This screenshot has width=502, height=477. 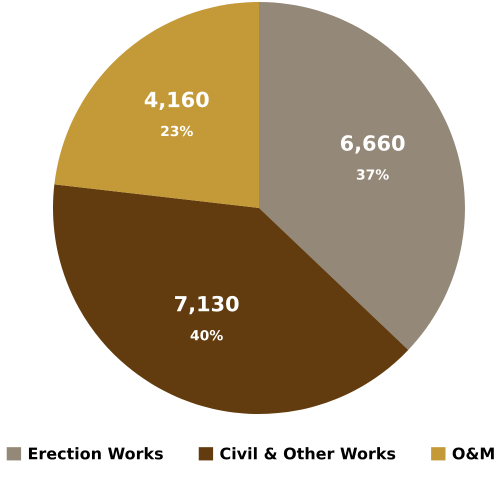 I want to click on legend-label: O&M, so click(x=473, y=453).